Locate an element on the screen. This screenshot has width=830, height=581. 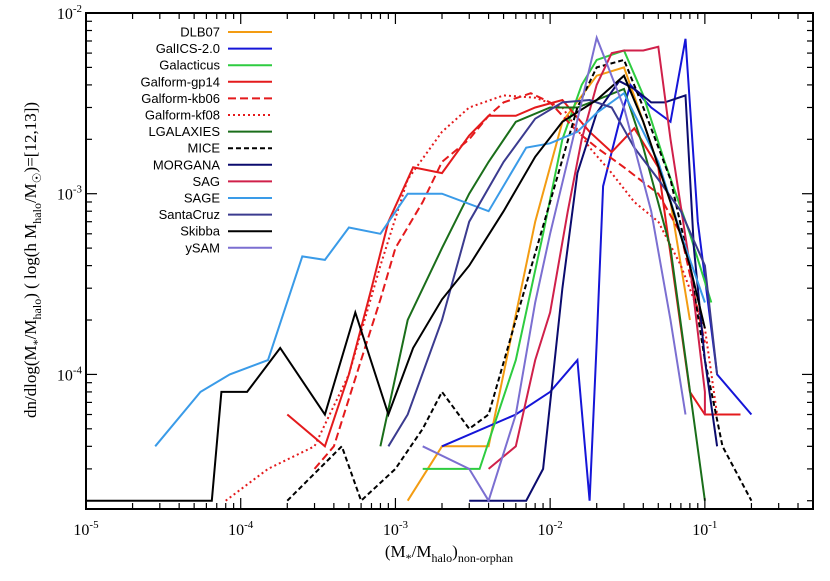
x-tick-label-2: 10⁻³ is located at coordinates (396, 529).